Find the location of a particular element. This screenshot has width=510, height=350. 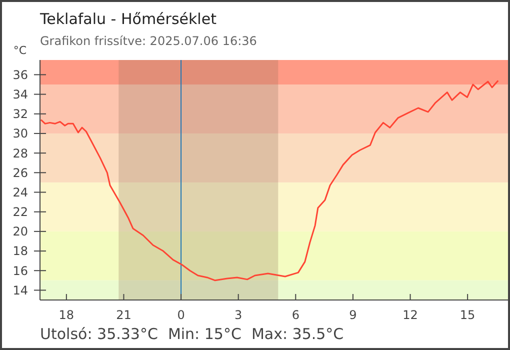

x-tick-label: 0 is located at coordinates (181, 315).